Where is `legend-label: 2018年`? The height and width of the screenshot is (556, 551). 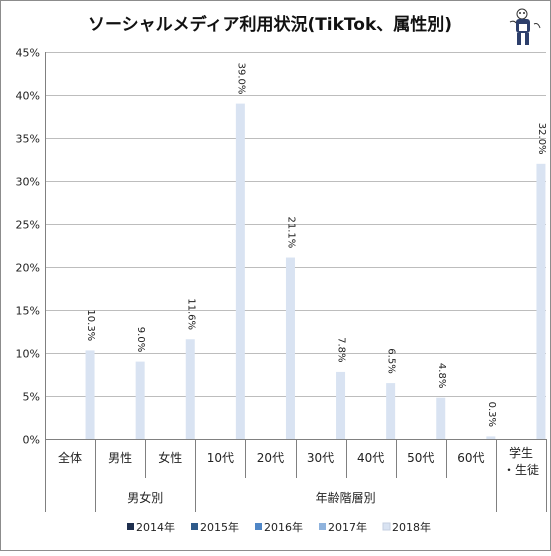
legend-label: 2018年 is located at coordinates (411, 527).